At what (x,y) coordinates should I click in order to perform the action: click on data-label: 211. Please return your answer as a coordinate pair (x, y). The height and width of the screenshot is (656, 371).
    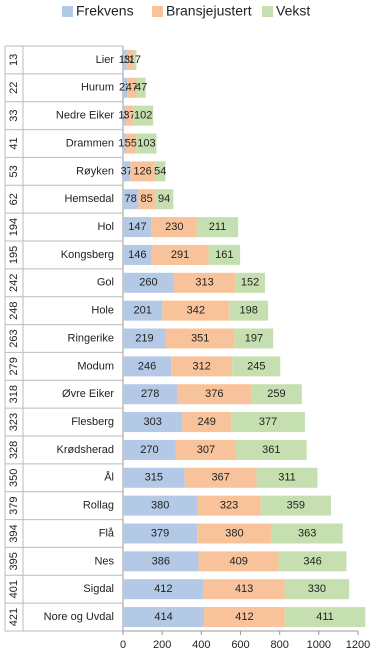
    Looking at the image, I should click on (218, 227).